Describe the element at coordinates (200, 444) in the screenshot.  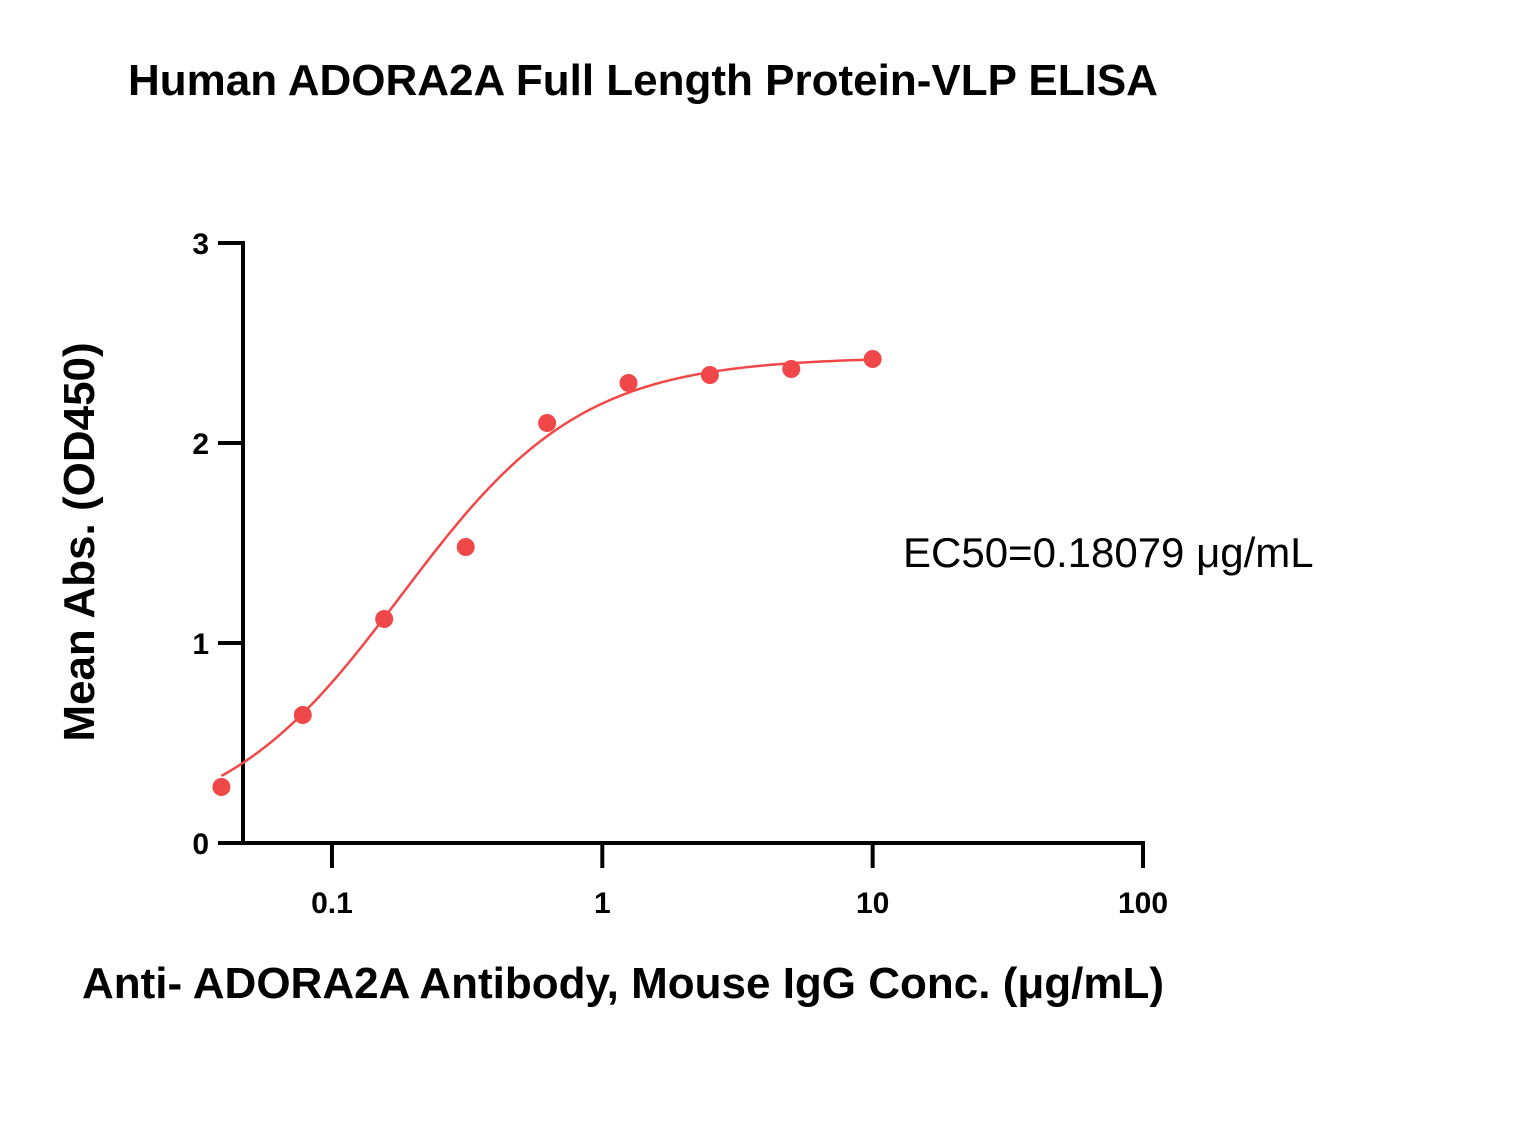
I see `y-tick-label: 2` at that location.